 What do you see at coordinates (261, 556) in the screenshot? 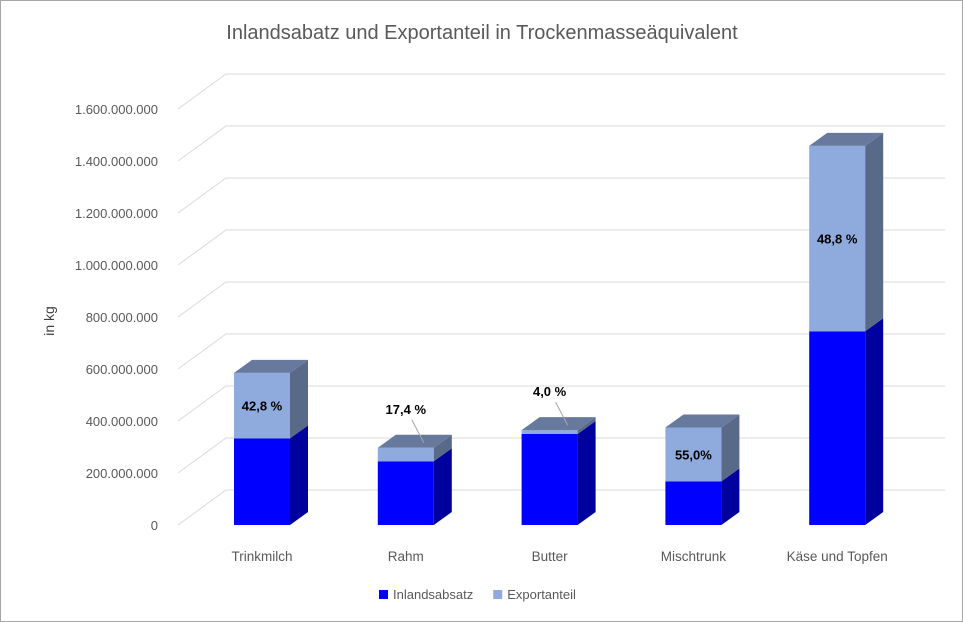
I see `category-label: Trinkmilch` at bounding box center [261, 556].